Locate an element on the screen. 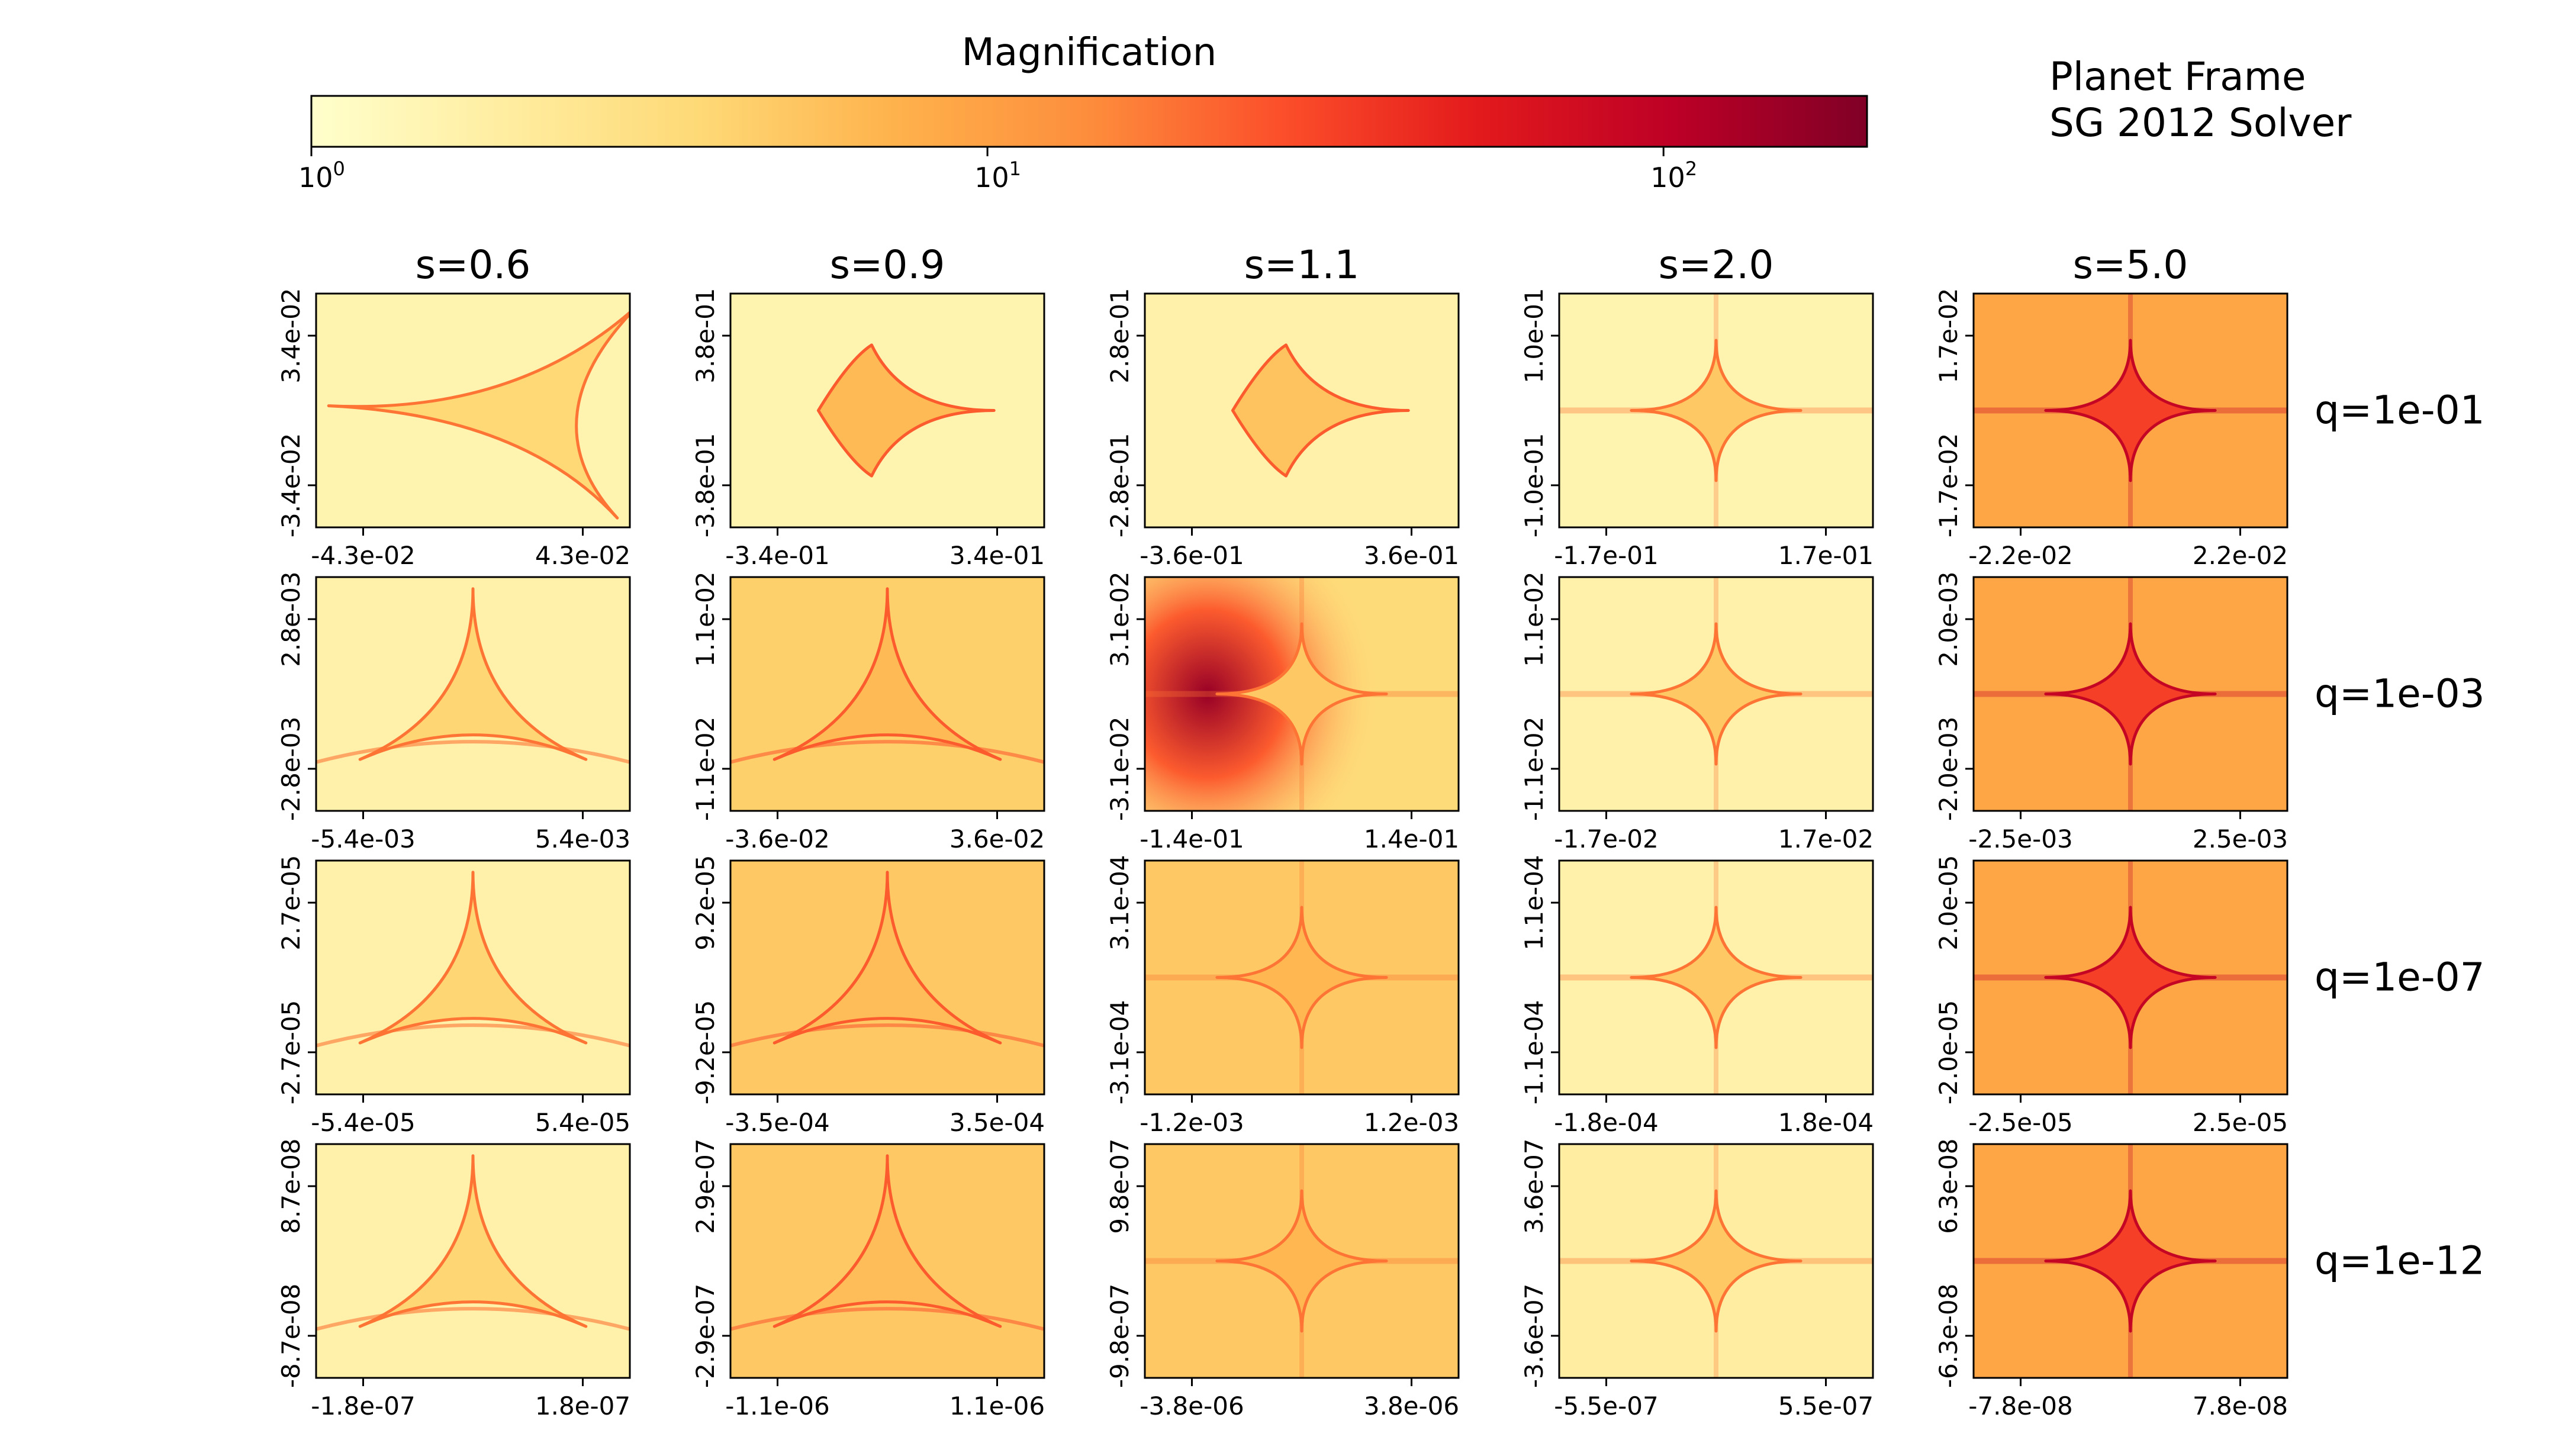 The image size is (2575, 1456). y-tick-label: 6.3e-08 is located at coordinates (1948, 1185).